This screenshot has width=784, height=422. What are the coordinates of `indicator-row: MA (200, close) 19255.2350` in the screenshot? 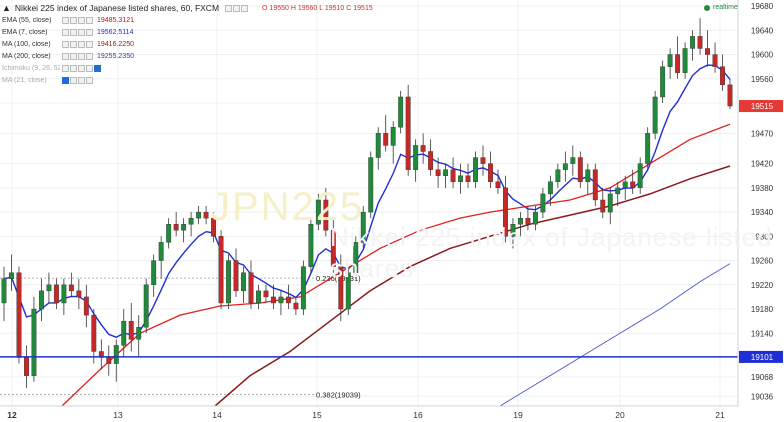 It's located at (187, 56).